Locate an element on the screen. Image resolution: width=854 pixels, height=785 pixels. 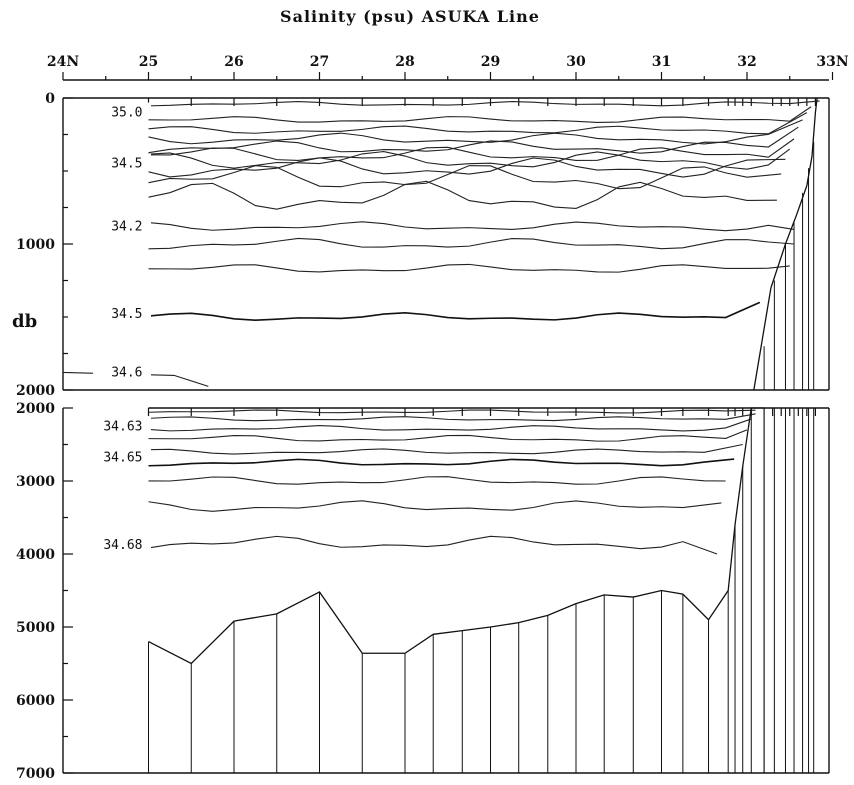
depth-tick-label: 0 is located at coordinates (50, 99).